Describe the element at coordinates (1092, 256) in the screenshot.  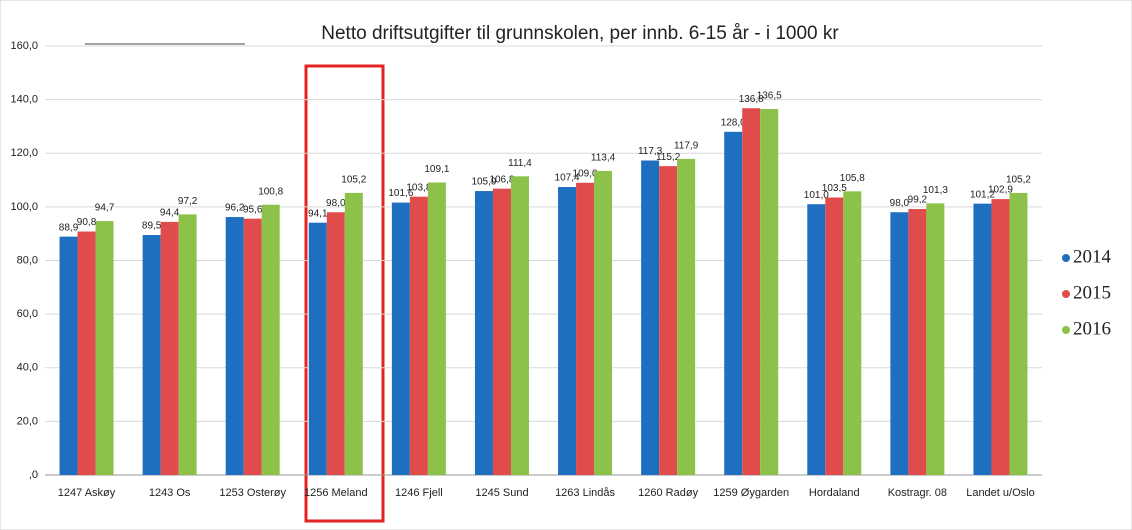
I see `legend-label: 2014` at that location.